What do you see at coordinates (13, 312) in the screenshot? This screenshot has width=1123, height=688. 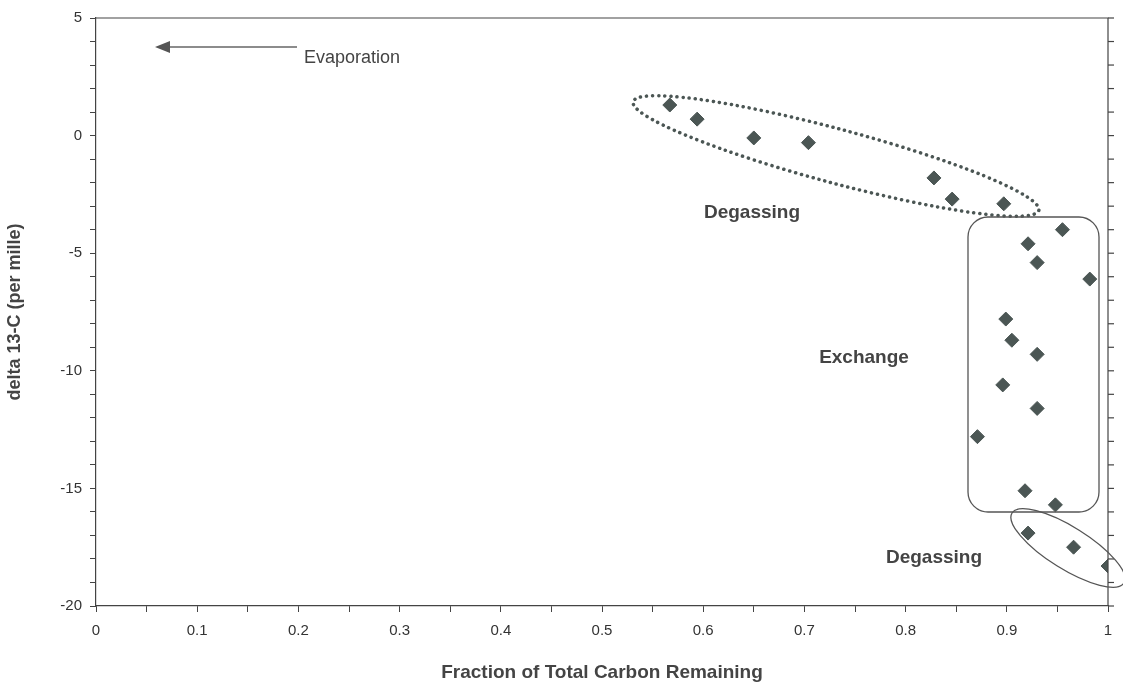 I see `y-axis-title: delta 13-C (per mille)` at bounding box center [13, 312].